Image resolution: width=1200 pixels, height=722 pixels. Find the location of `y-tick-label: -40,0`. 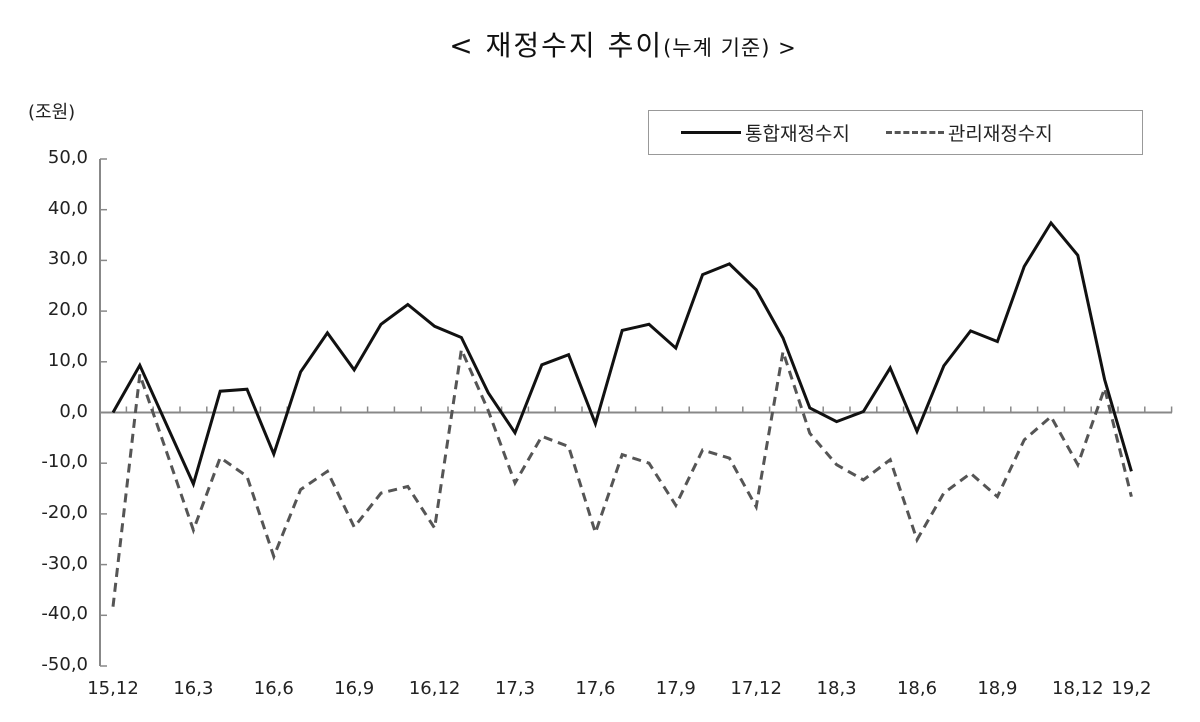

y-tick-label: -40,0 is located at coordinates (64, 614).